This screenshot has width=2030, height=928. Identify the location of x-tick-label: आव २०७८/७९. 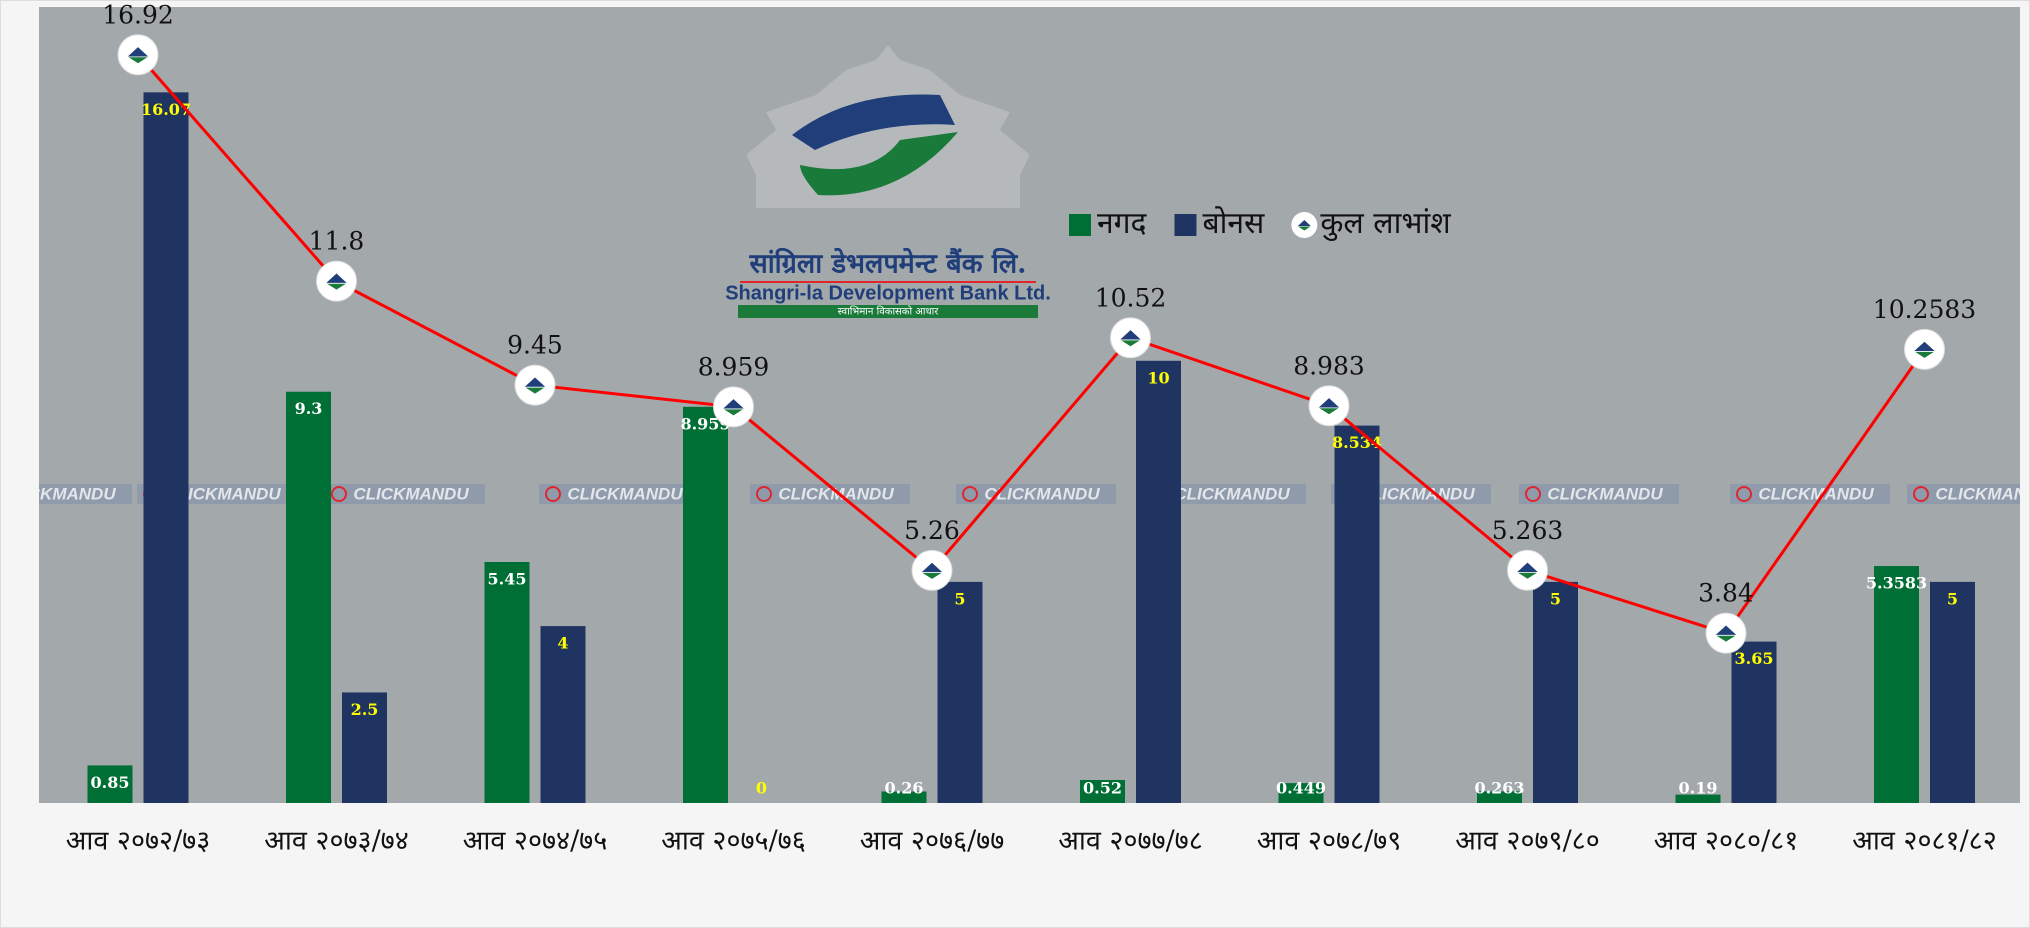
(1329, 841).